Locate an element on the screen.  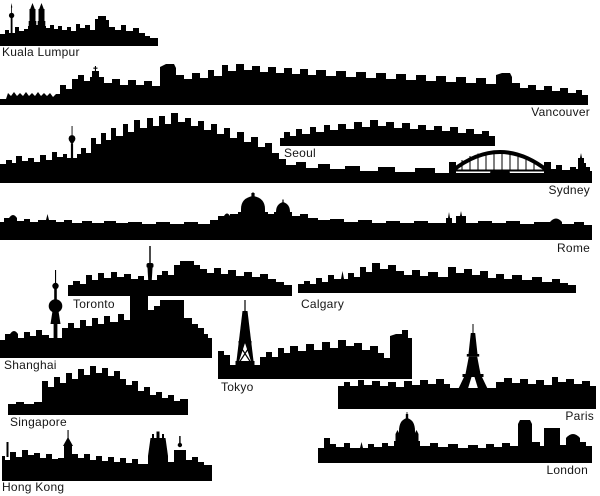
calgary-skyline is located at coordinates (437, 278).